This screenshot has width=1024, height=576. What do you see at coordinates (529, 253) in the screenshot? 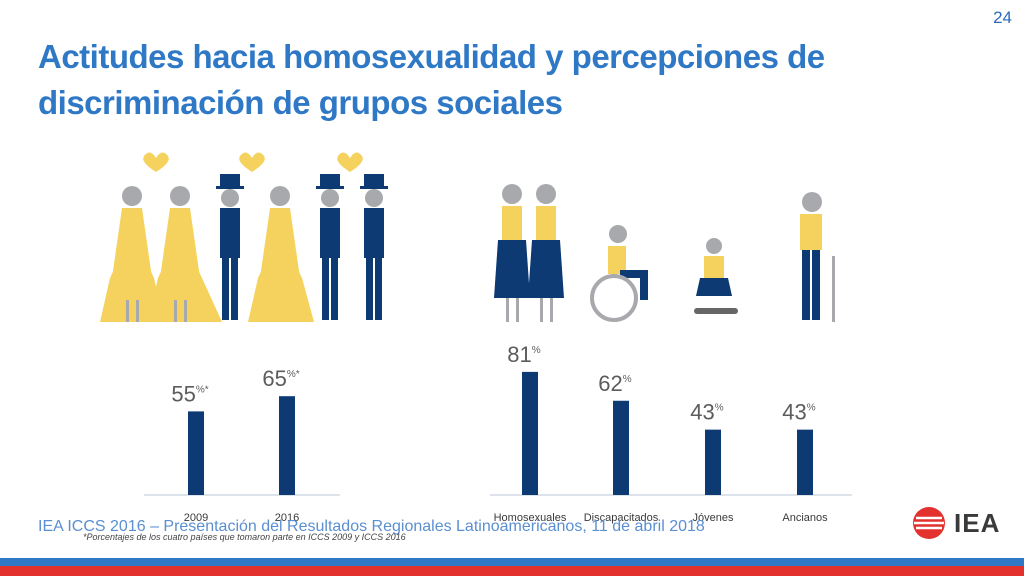
I see `homosexual-couple-figure` at bounding box center [529, 253].